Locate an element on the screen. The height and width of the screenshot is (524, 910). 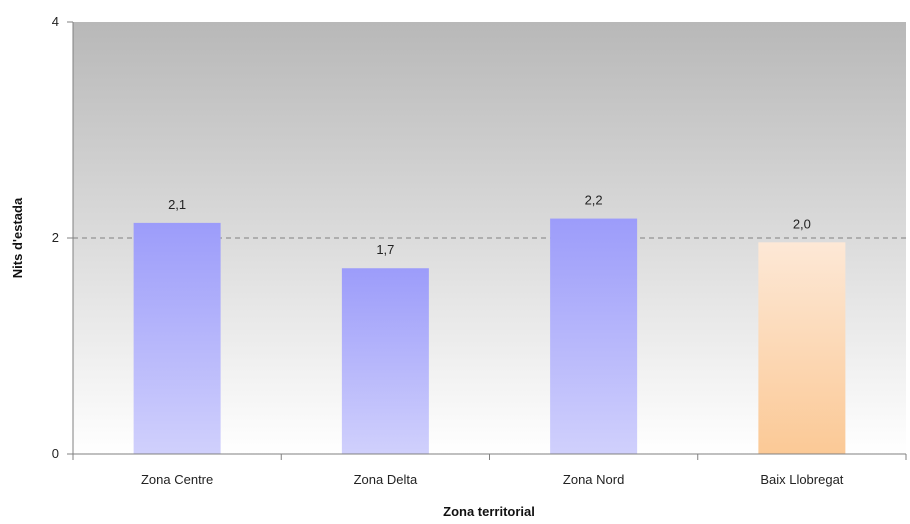
y-axis-title: Nits d'estada is located at coordinates (17, 237).